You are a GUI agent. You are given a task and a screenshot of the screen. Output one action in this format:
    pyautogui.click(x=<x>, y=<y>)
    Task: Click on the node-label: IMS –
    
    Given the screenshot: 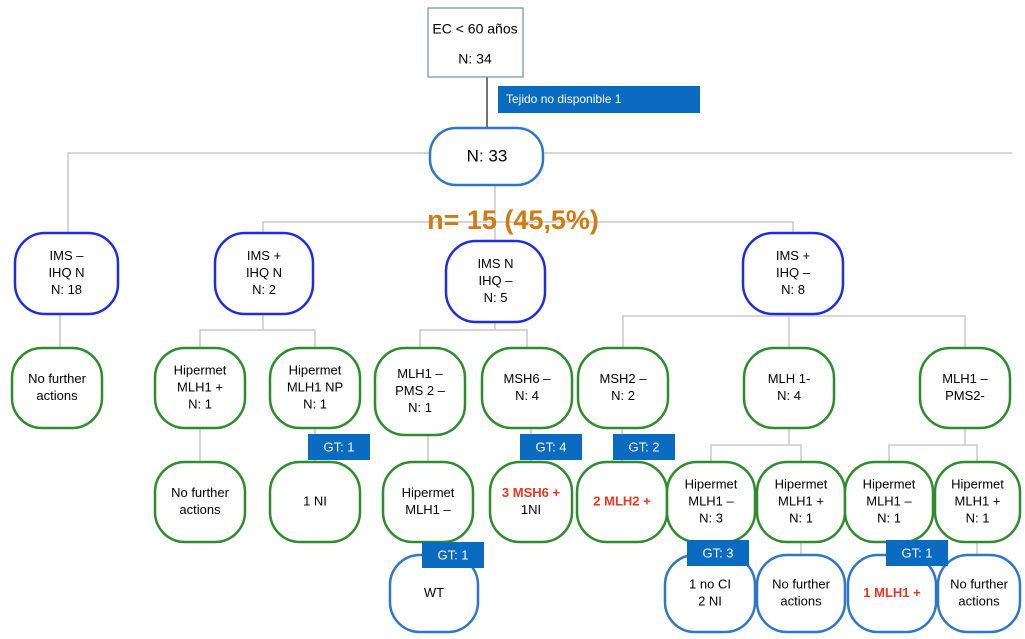 What is the action you would take?
    pyautogui.click(x=67, y=255)
    